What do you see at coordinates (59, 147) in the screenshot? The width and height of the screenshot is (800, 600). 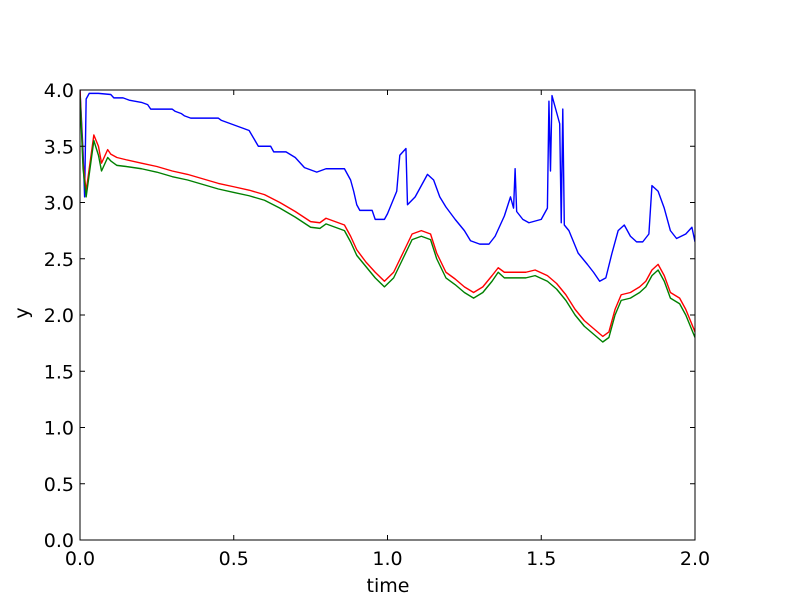 I see `y-tick-label: 3.5` at bounding box center [59, 147].